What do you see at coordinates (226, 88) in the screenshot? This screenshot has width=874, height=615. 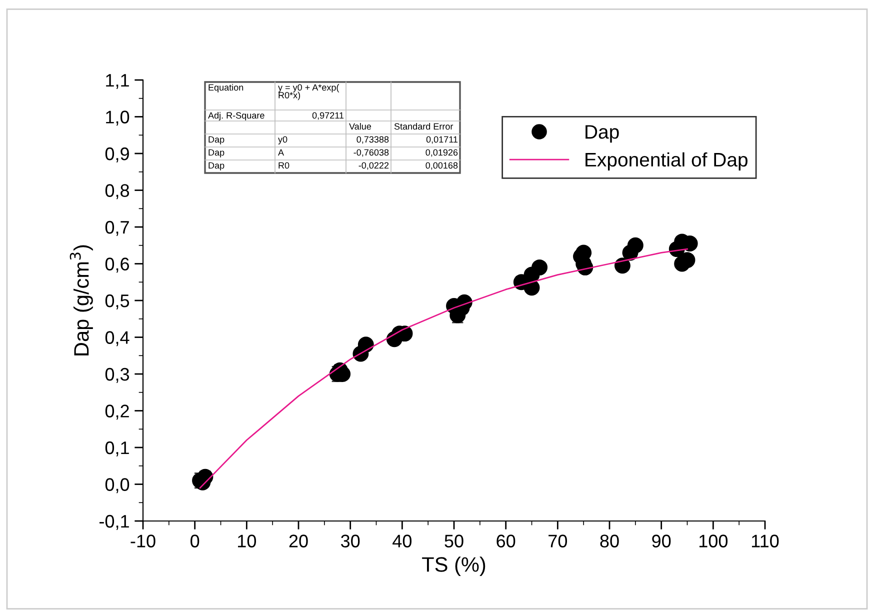 I see `annotation: Equation` at bounding box center [226, 88].